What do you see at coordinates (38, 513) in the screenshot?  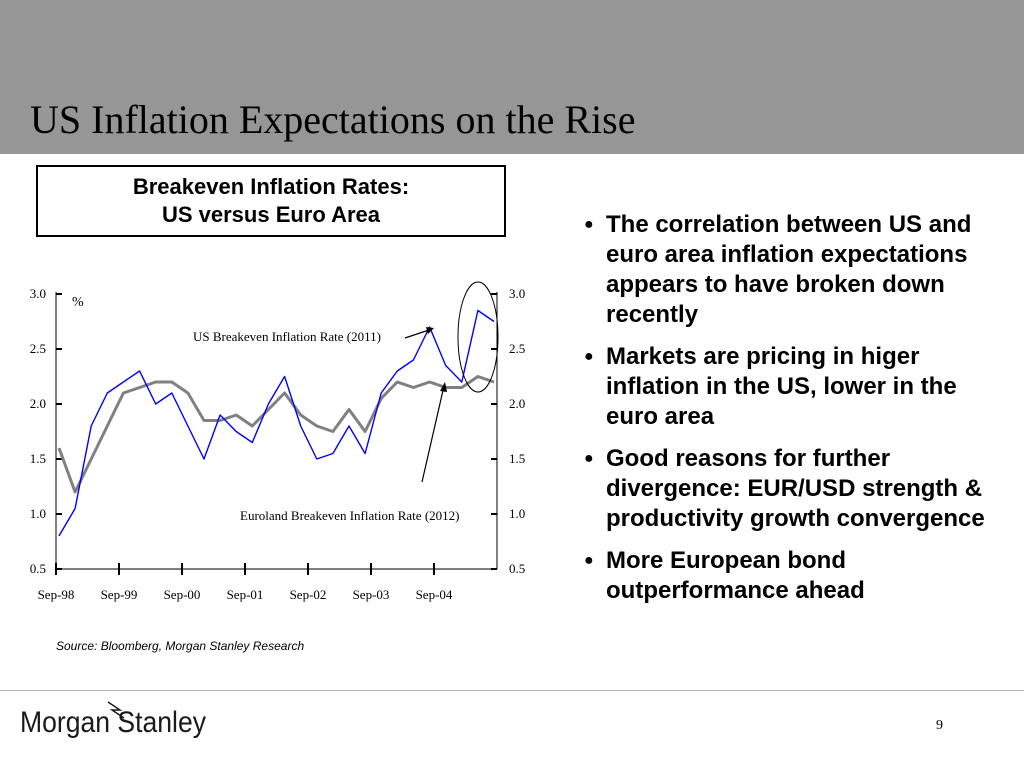 I see `y-tick-label-left: 1.0` at bounding box center [38, 513].